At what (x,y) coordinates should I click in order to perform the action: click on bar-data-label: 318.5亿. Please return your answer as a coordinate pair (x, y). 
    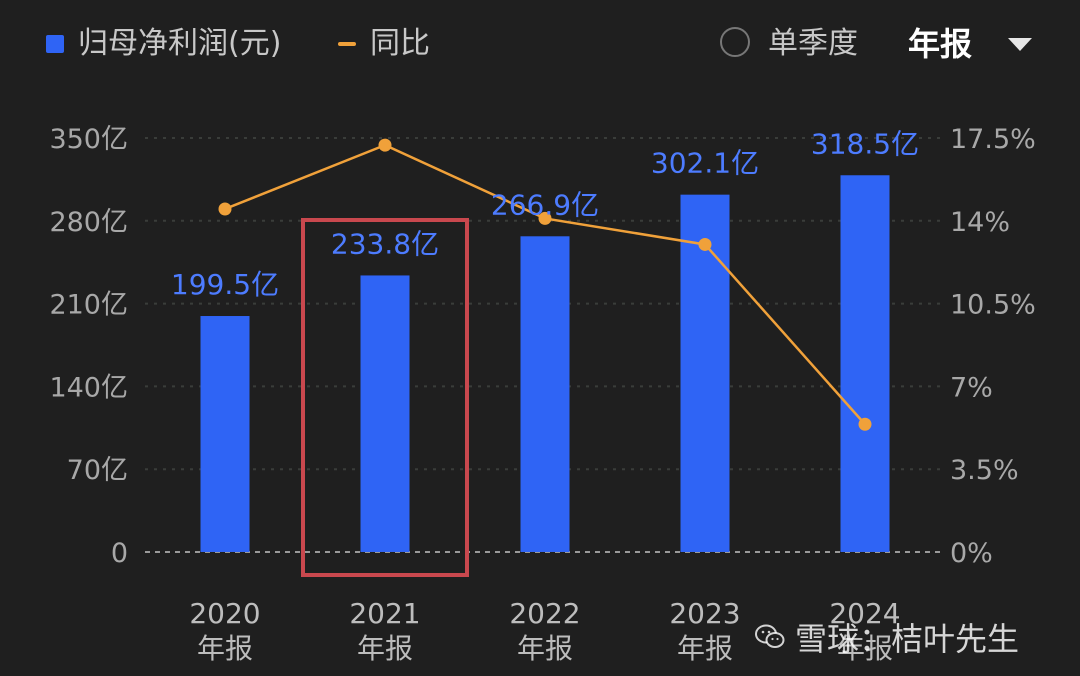
    Looking at the image, I should click on (865, 143).